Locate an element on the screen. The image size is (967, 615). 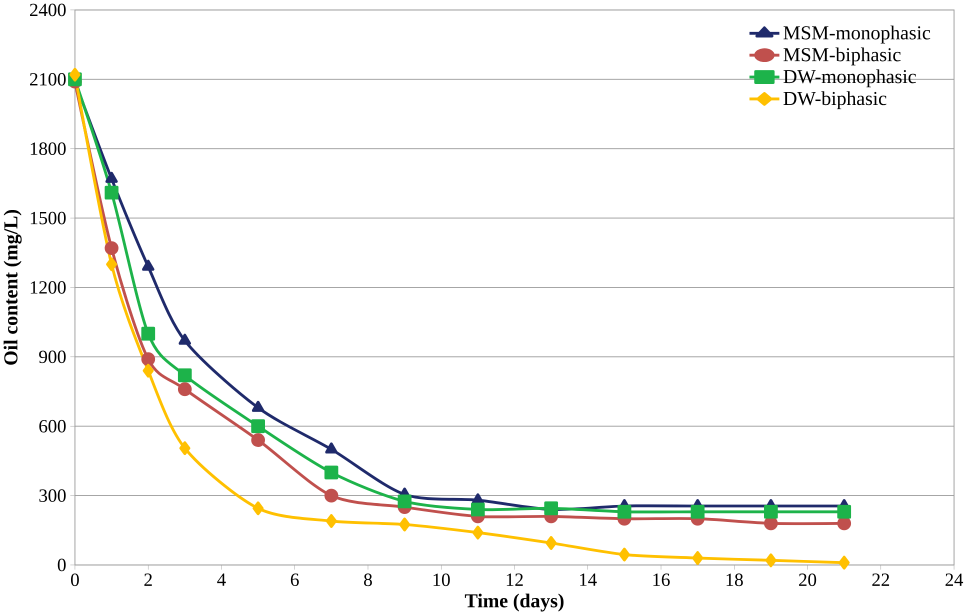
y-axis-title: Oil content (mg/L) is located at coordinates (13, 287).